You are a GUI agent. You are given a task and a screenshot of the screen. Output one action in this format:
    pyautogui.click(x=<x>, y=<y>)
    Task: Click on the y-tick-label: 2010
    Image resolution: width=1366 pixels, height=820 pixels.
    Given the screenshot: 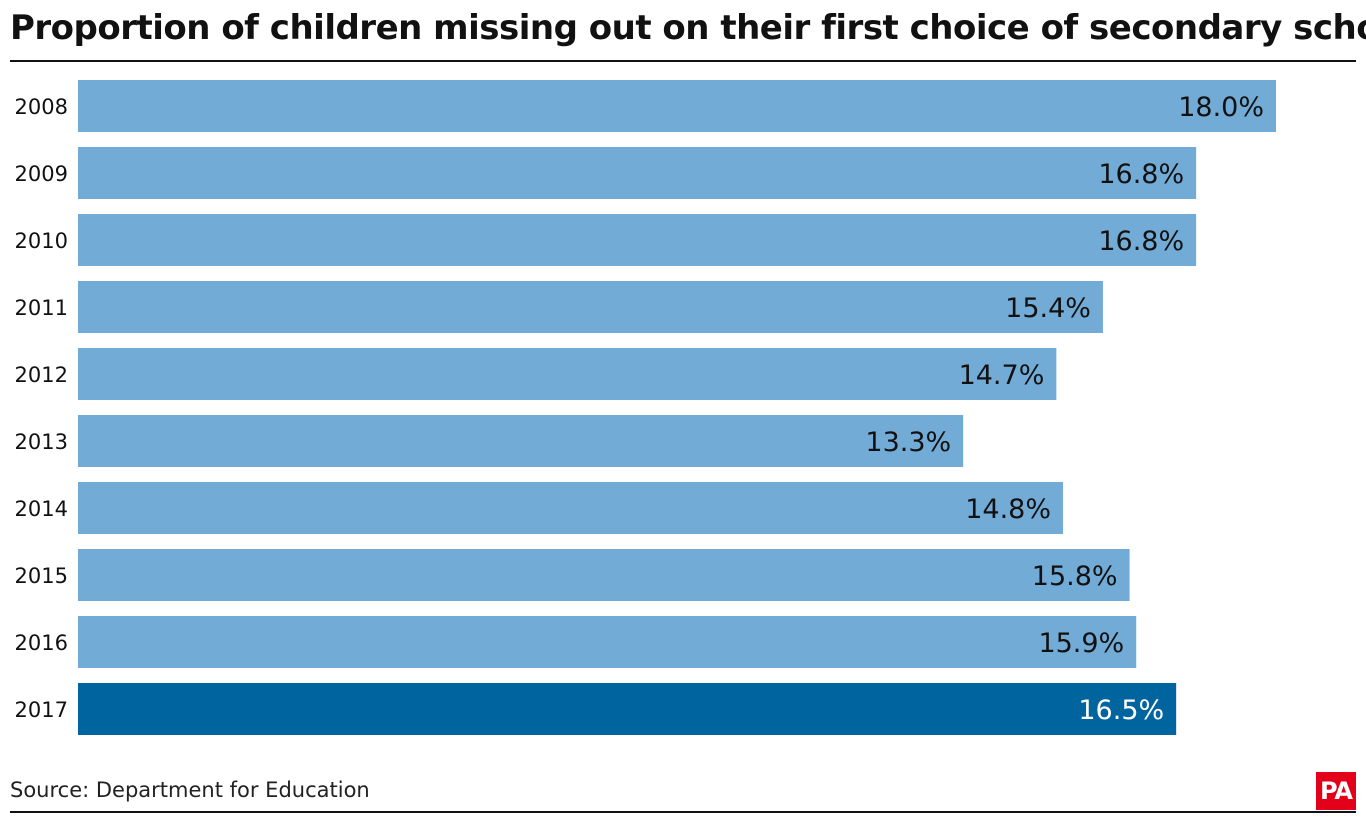 What is the action you would take?
    pyautogui.click(x=41, y=241)
    